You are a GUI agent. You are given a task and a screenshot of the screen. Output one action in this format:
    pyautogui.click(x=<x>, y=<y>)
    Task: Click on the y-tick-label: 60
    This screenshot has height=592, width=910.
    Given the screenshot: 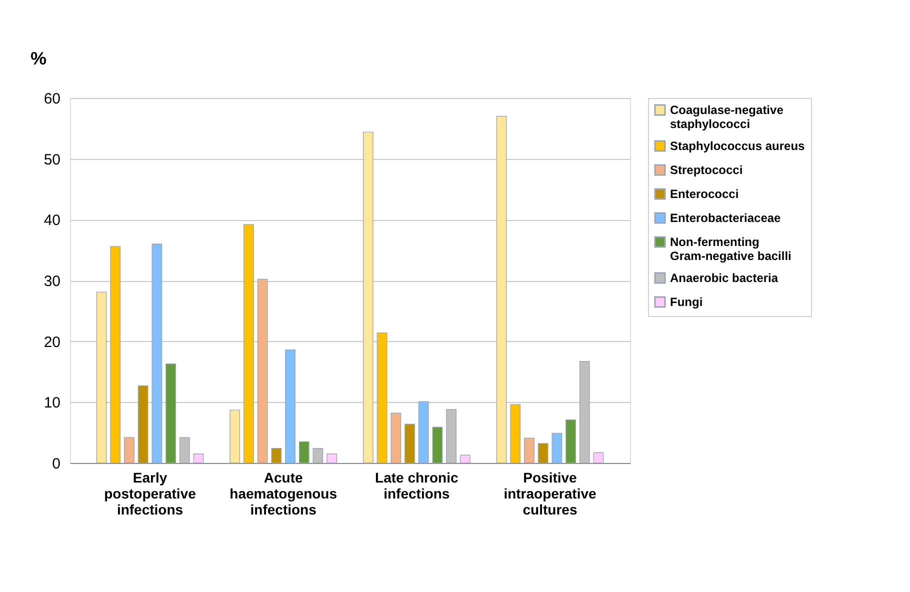 What is the action you would take?
    pyautogui.click(x=52, y=99)
    